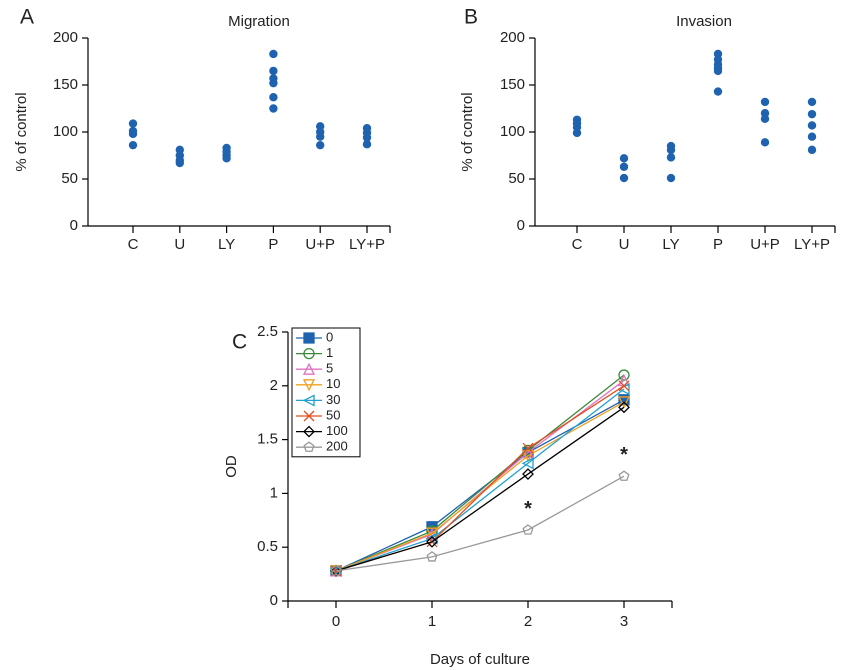 This screenshot has height=670, width=851. Describe the element at coordinates (432, 621) in the screenshot. I see `x-tick-label: 1` at that location.